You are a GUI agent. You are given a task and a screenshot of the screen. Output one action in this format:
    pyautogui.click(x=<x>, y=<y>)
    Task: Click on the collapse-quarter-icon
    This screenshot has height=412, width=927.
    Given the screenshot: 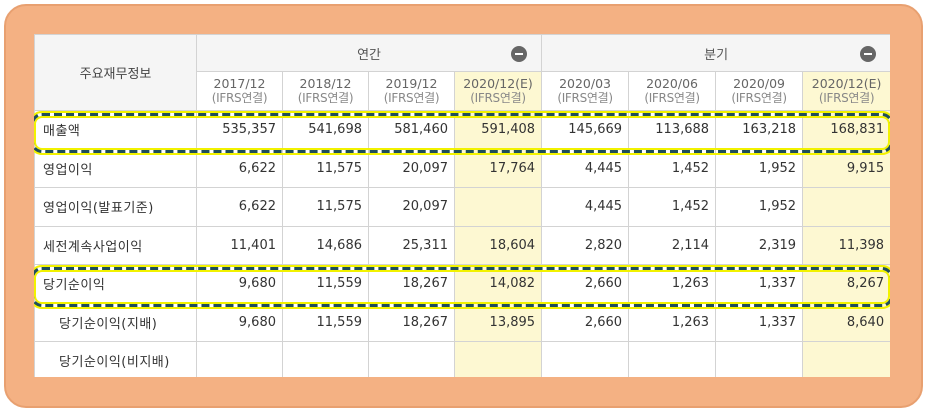 What is the action you would take?
    pyautogui.click(x=868, y=54)
    